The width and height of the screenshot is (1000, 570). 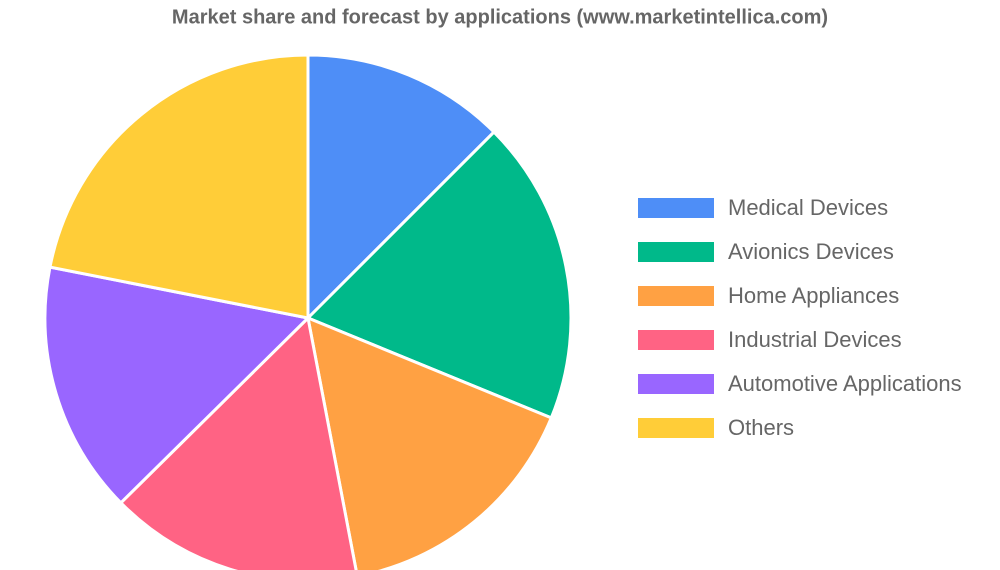 What do you see at coordinates (811, 251) in the screenshot?
I see `legend-label: Avionics Devices` at bounding box center [811, 251].